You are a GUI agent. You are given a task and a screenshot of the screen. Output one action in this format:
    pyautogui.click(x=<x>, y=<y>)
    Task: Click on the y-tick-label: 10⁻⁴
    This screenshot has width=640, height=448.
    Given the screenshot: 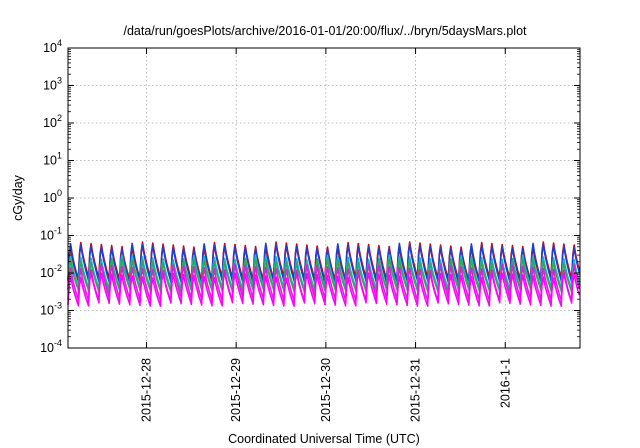 What is the action you would take?
    pyautogui.click(x=51, y=346)
    